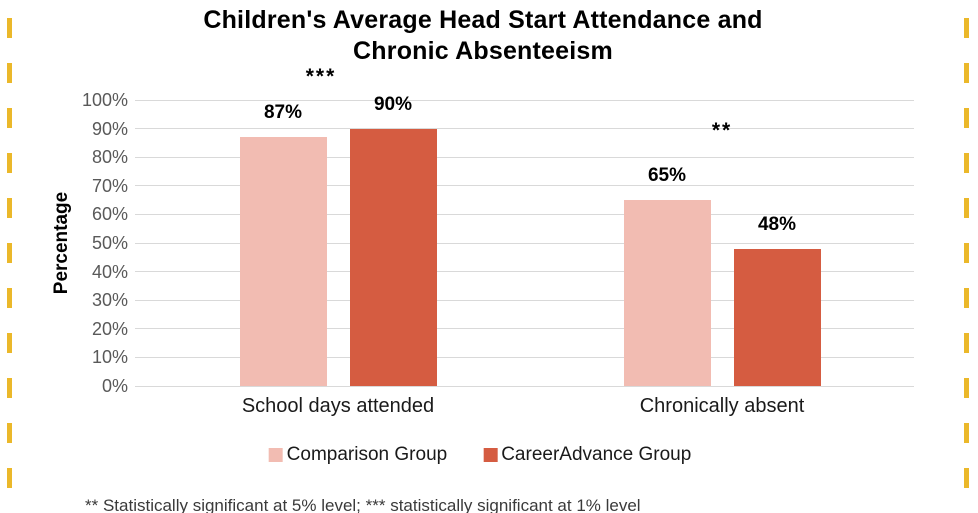 The width and height of the screenshot is (978, 513). Describe the element at coordinates (596, 454) in the screenshot. I see `legend-label: CareerAdvance Group` at that location.